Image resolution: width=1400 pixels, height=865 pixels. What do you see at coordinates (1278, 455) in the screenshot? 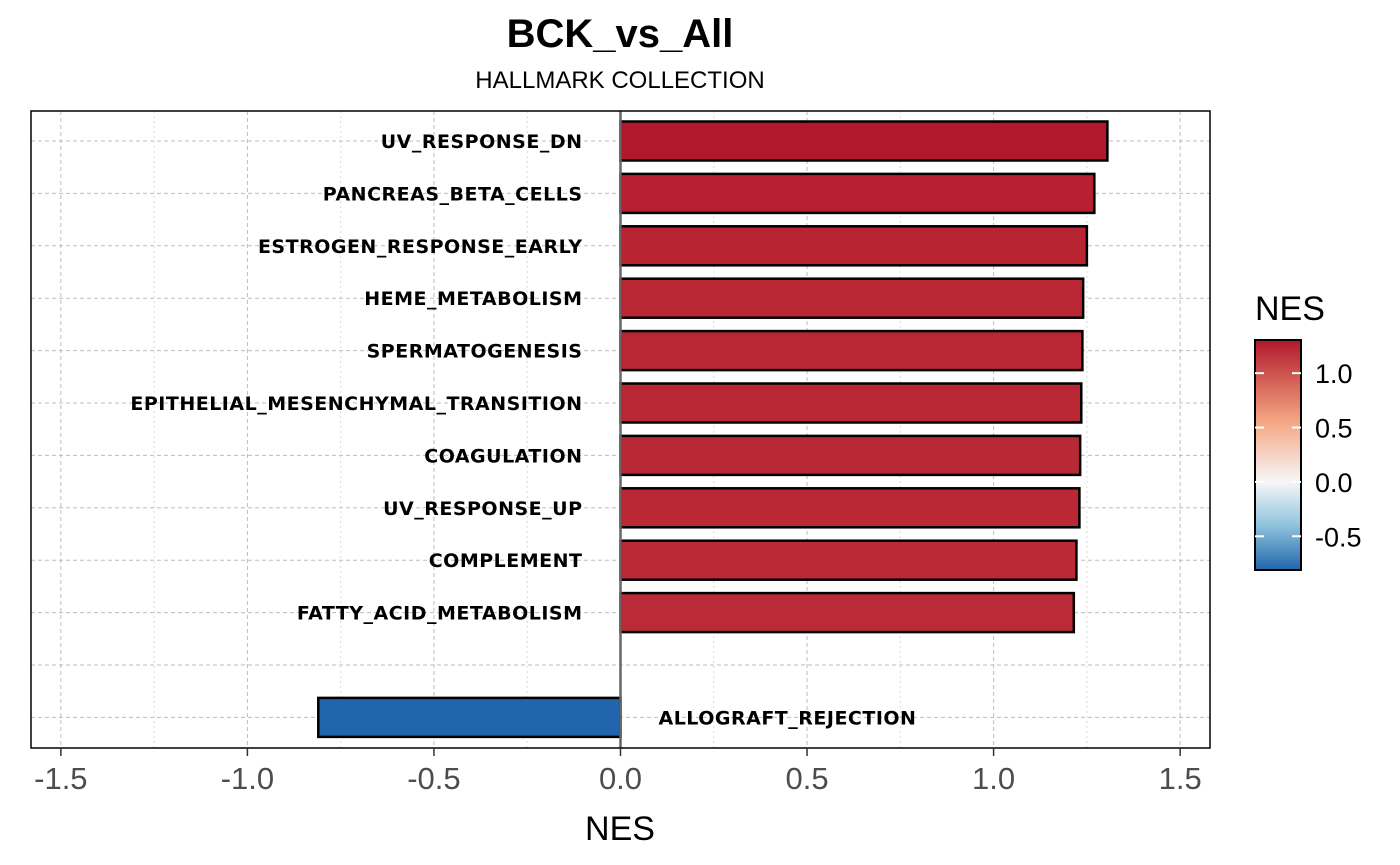
I see `legend-colorbar` at bounding box center [1278, 455].